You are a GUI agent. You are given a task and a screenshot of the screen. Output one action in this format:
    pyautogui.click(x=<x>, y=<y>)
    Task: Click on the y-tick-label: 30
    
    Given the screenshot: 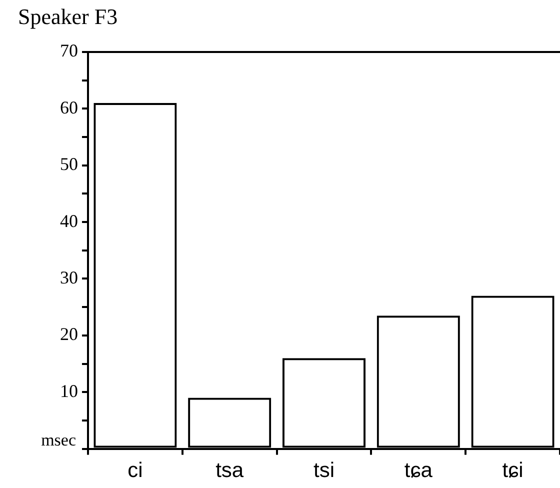 What is the action you would take?
    pyautogui.click(x=69, y=277)
    